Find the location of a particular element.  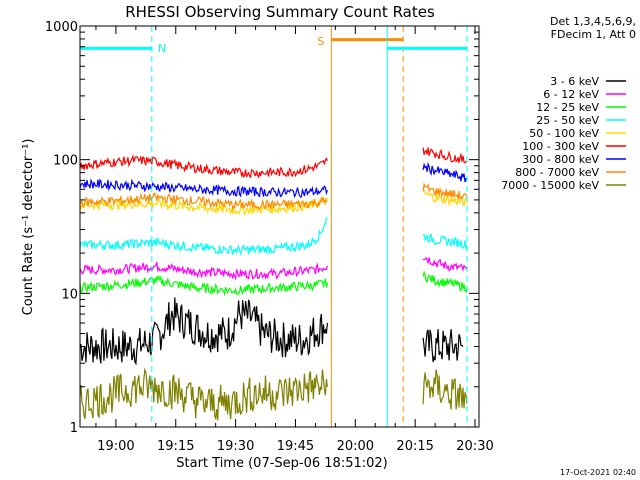

legend-label-50-100: 50 - 100 keV is located at coordinates (564, 133).